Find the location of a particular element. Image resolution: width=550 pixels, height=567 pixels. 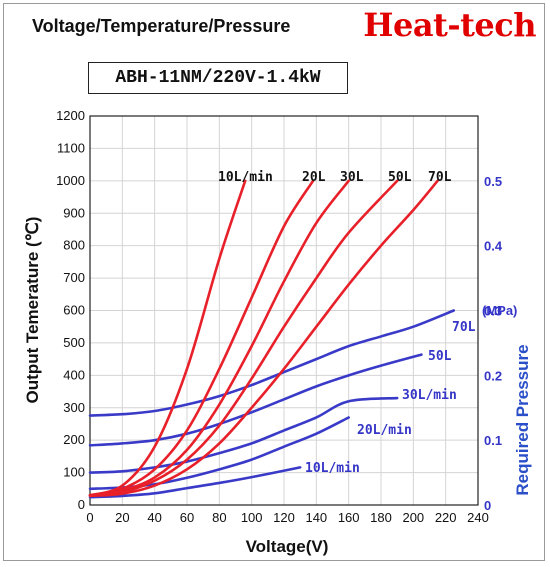

y2-axis-label: Required Pressure is located at coordinates (522, 419).